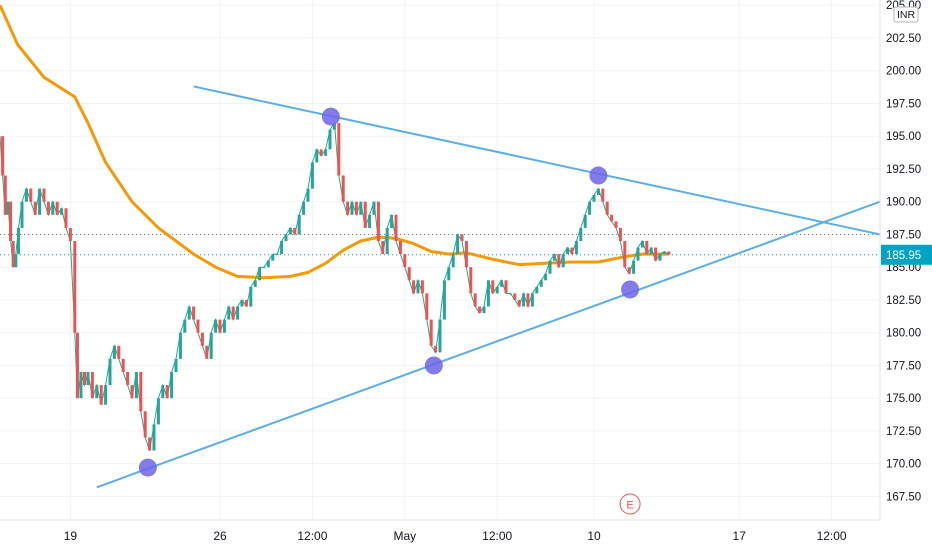 This screenshot has height=555, width=932. Describe the element at coordinates (630, 504) in the screenshot. I see `event-circle` at that location.